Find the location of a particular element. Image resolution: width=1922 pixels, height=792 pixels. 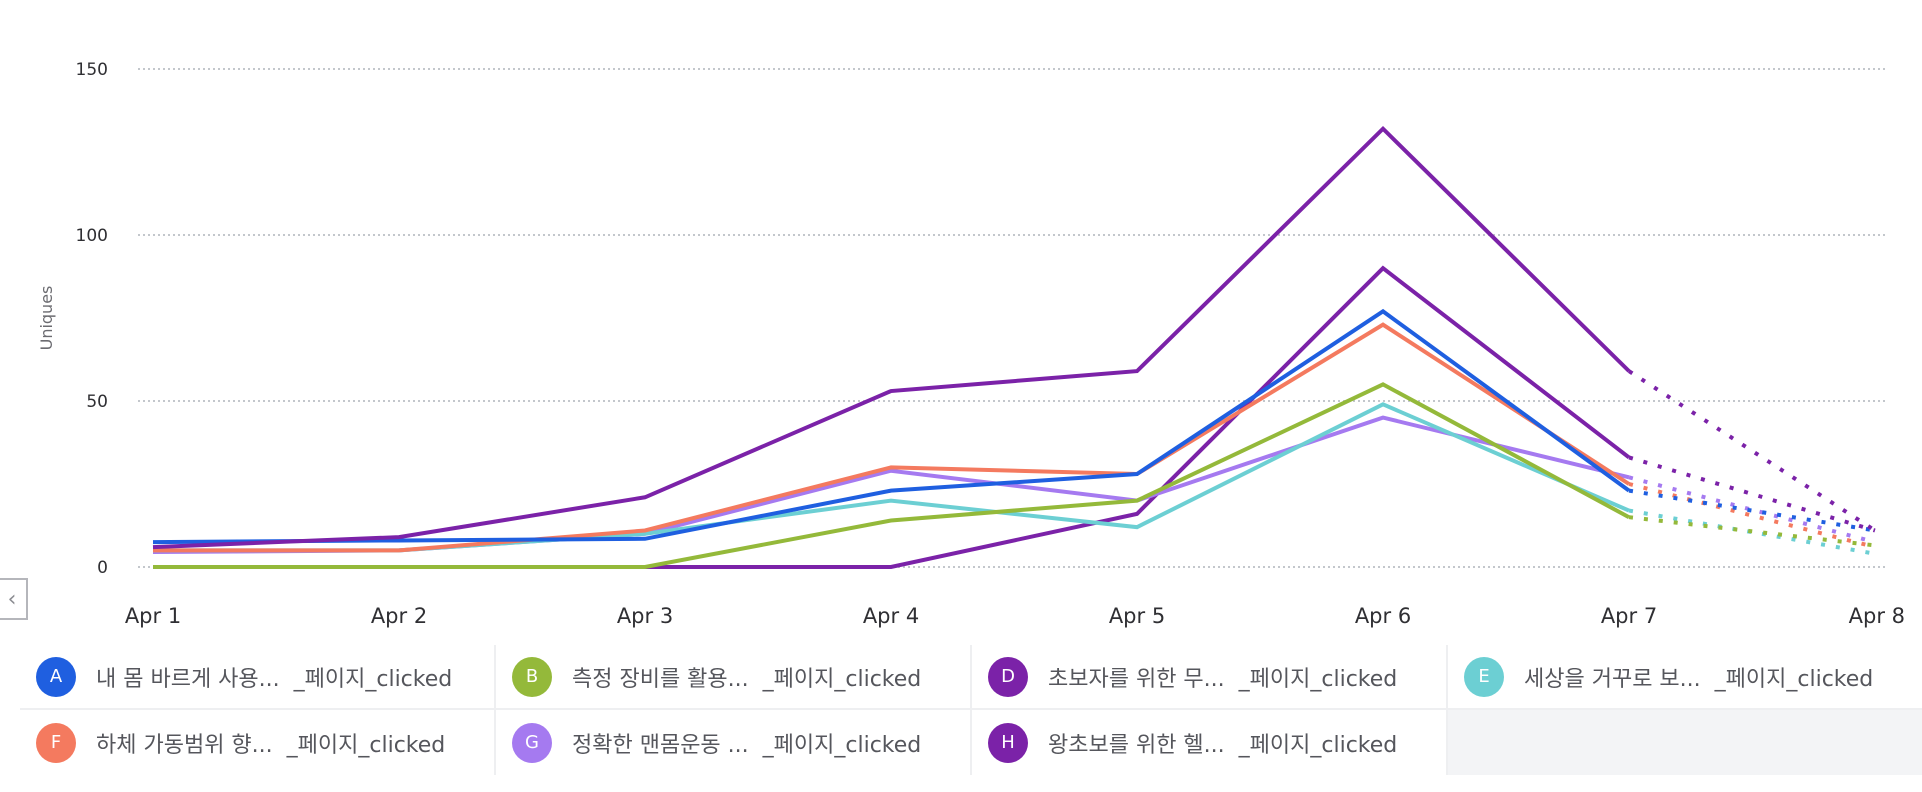

y-tick-label: 150 is located at coordinates (92, 70).